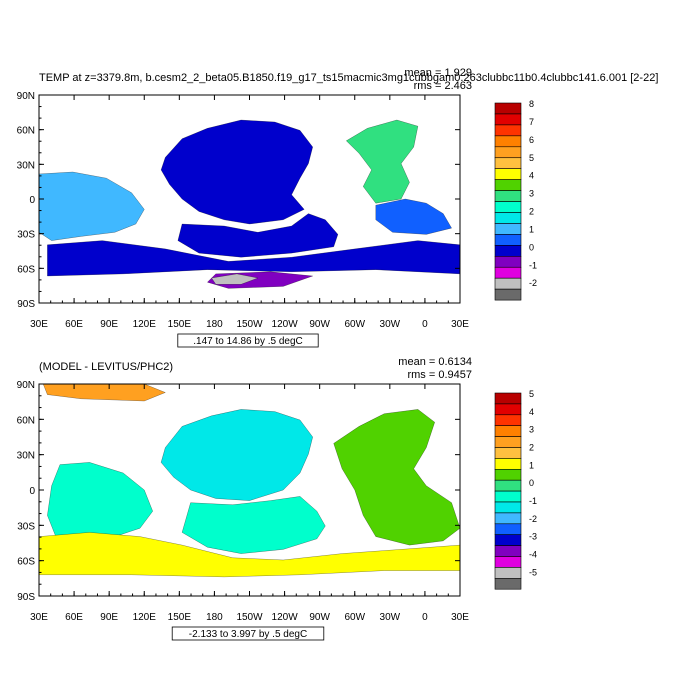  What do you see at coordinates (145, 617) in the screenshot?
I see `x-tick-label: 120E` at bounding box center [145, 617].